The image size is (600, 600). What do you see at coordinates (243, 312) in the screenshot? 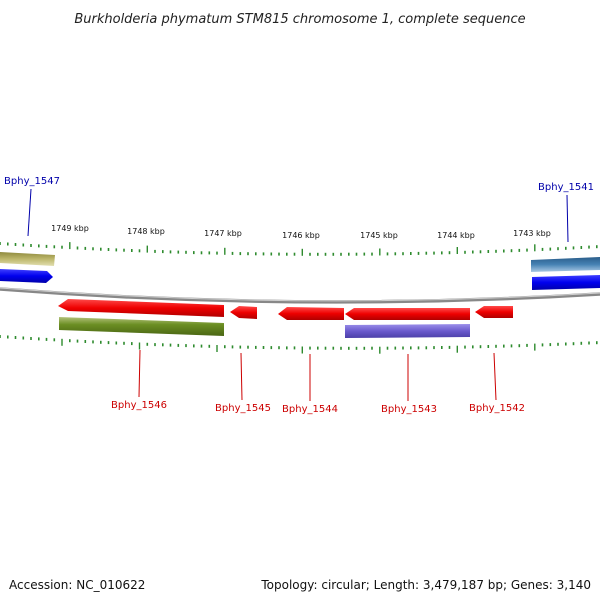
I see `gene-bphy-1545-arrow` at bounding box center [243, 312].